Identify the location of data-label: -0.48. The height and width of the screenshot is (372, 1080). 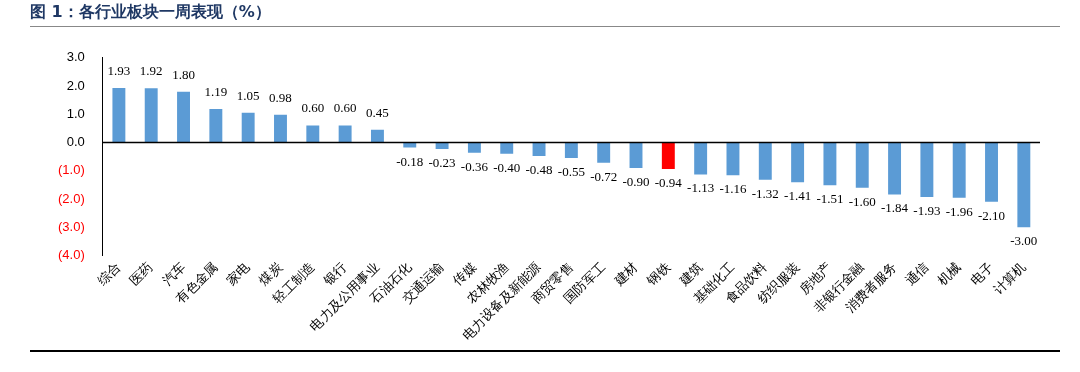
(539, 169).